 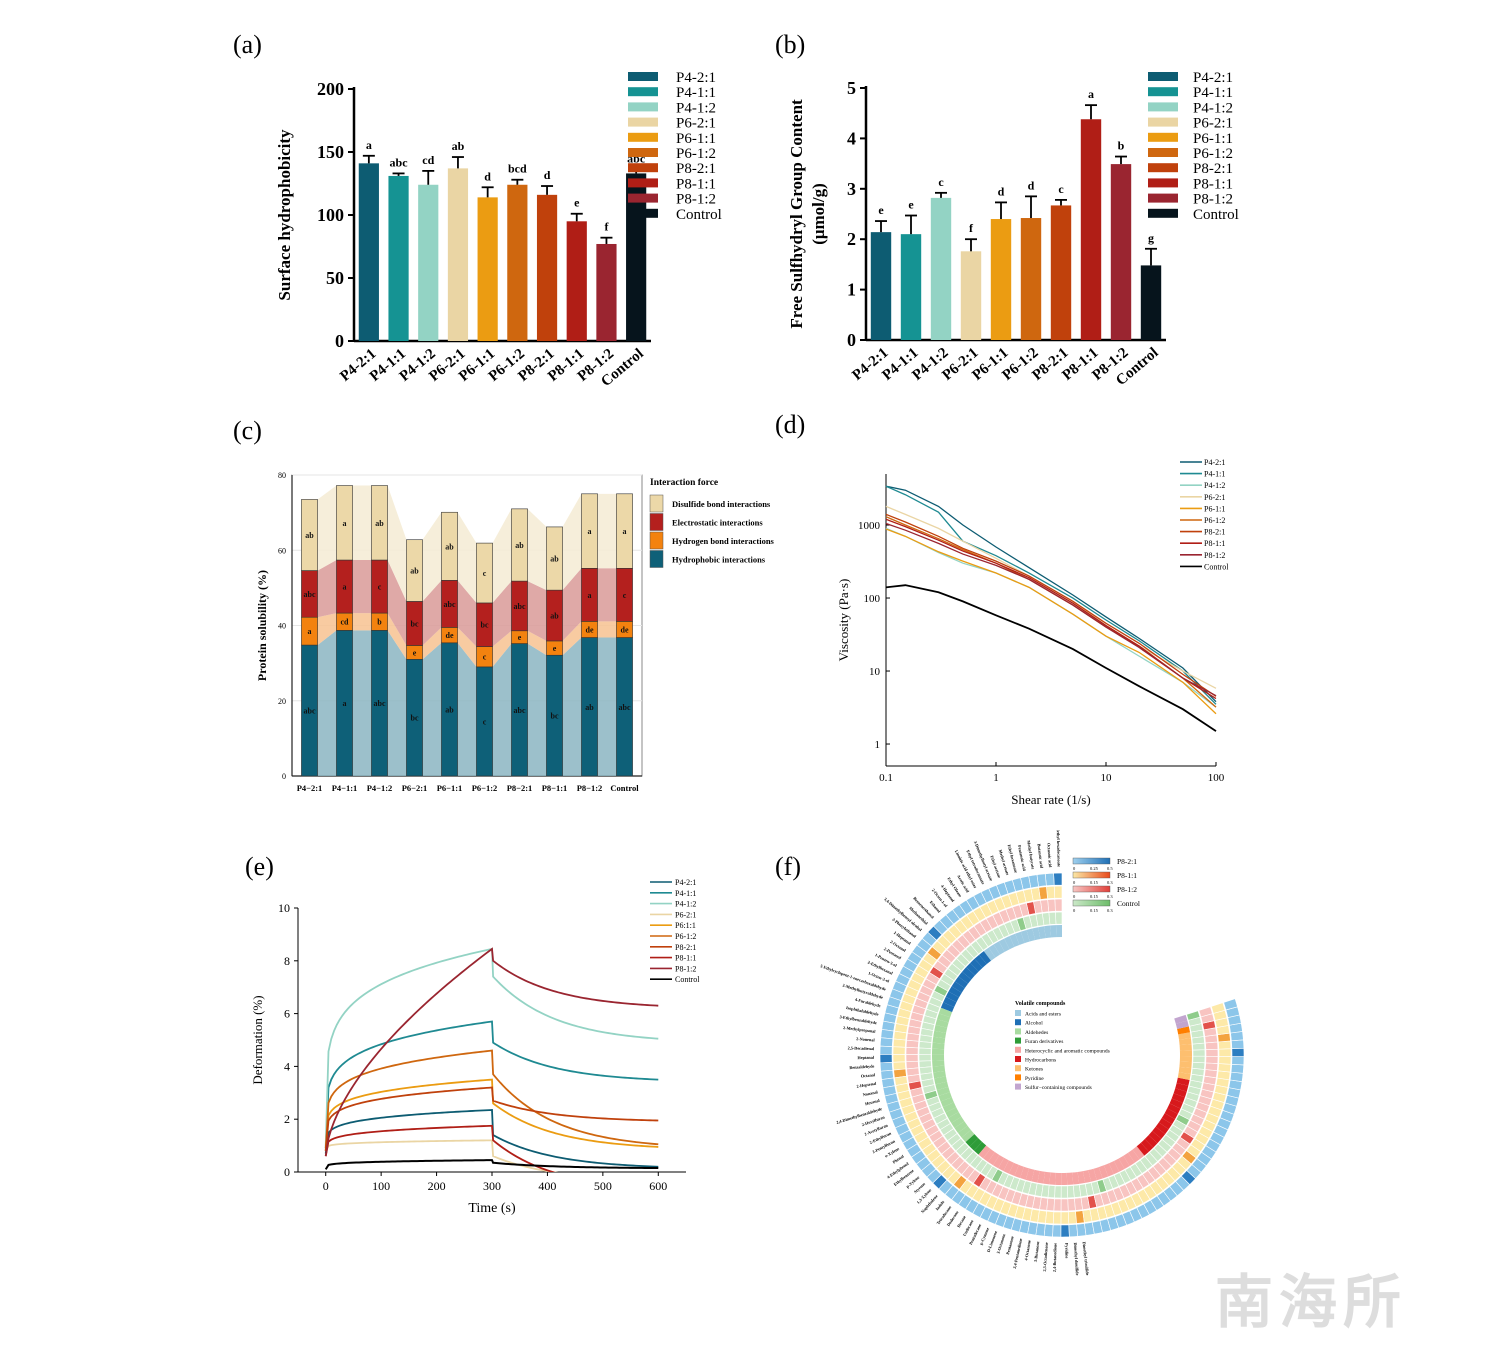 What do you see at coordinates (1045, 1257) in the screenshot?
I see `compound-label: 2,3-Octadienone` at bounding box center [1045, 1257].